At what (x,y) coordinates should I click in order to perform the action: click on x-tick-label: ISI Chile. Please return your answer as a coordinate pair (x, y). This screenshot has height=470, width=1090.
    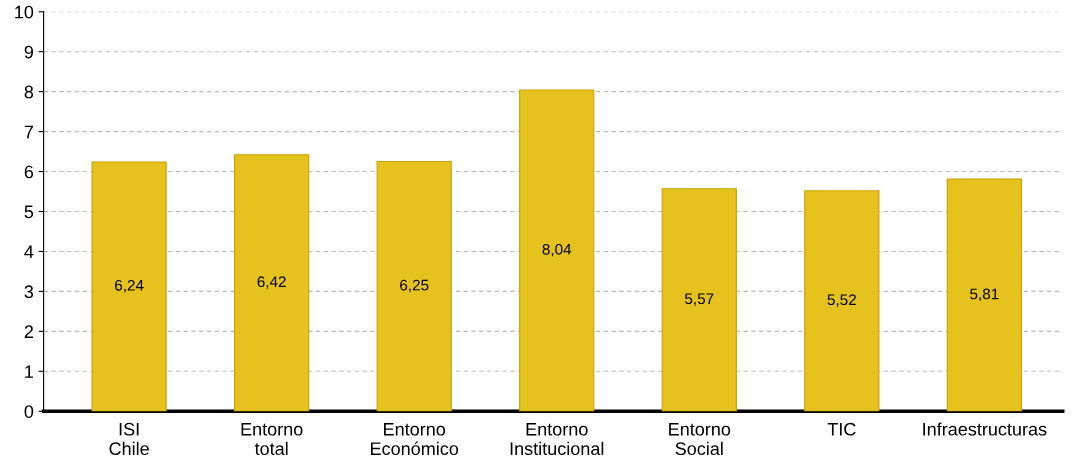
    Looking at the image, I should click on (129, 439).